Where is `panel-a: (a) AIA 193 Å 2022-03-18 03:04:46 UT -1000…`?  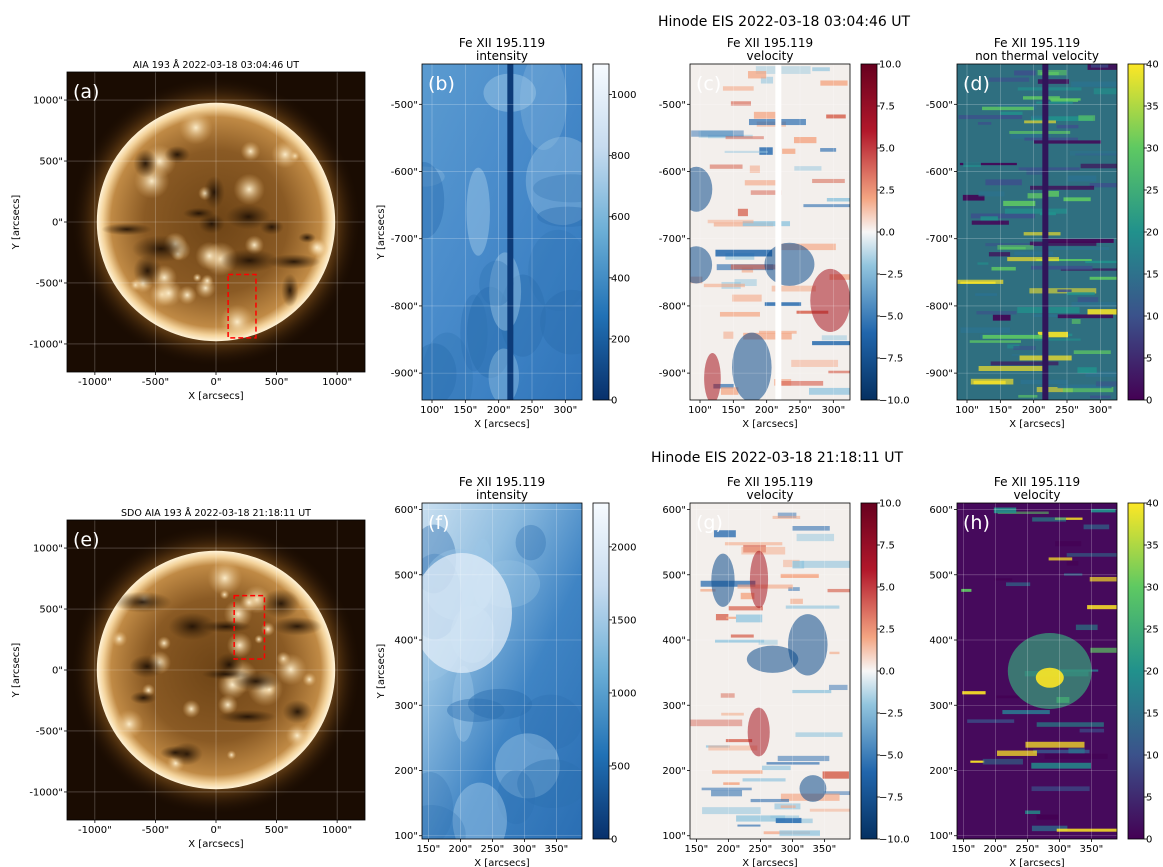
panel-a: (a) AIA 193 Å 2022-03-18 03:04:46 UT -1000… is located at coordinates (188, 230).